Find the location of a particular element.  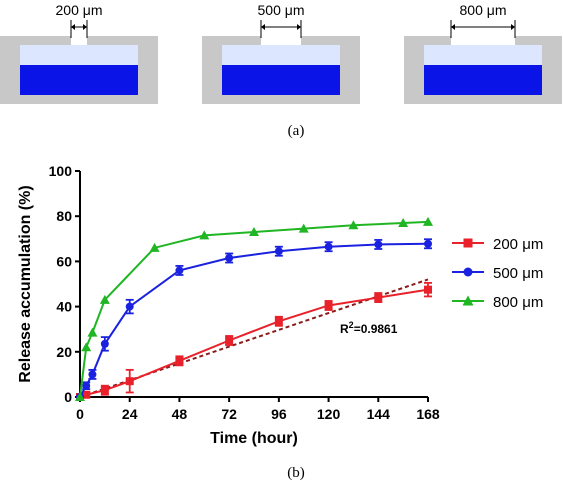

legend-label: 200 μm is located at coordinates (518, 244).